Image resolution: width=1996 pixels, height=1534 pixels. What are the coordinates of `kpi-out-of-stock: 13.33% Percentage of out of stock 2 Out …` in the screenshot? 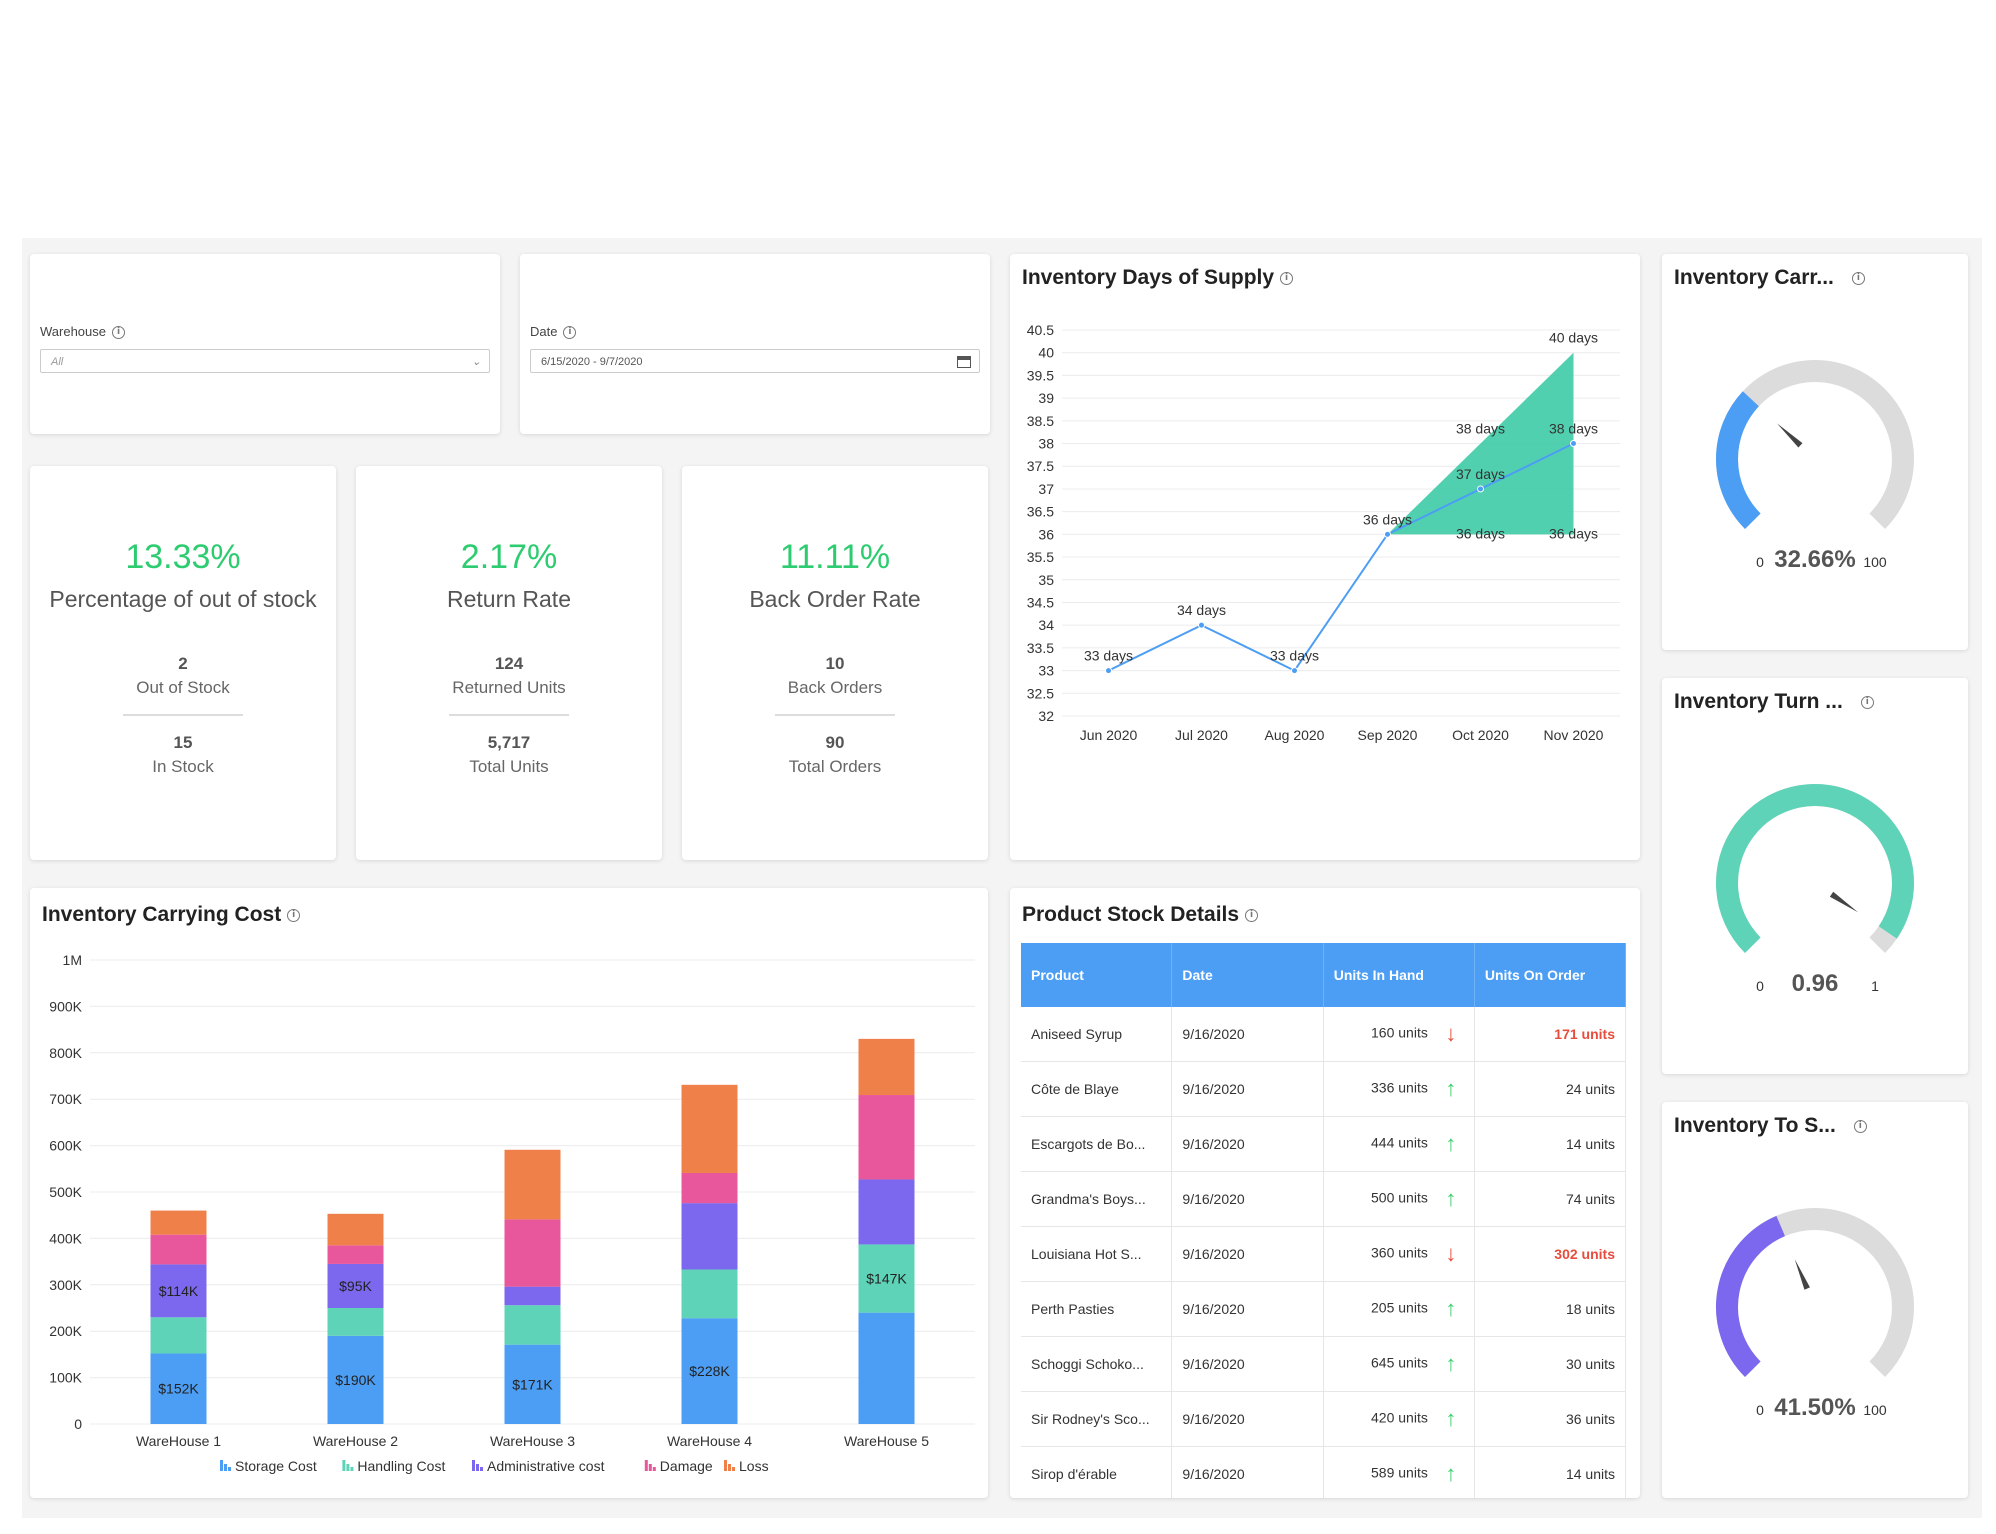 It's located at (183, 663).